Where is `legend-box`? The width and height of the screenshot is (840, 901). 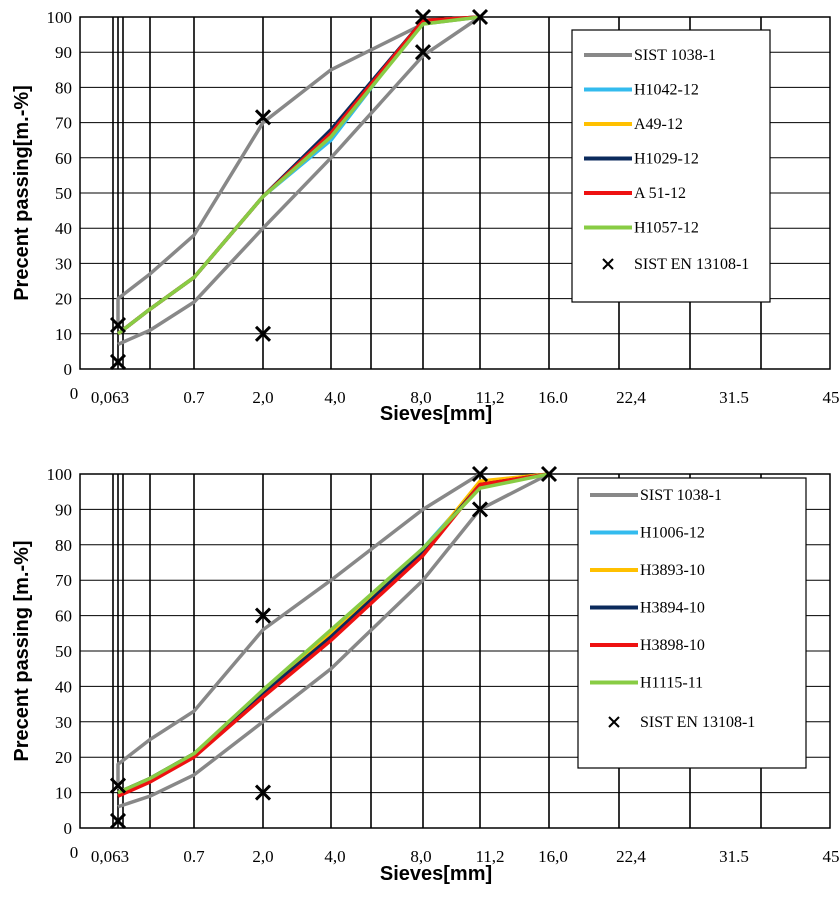 legend-box is located at coordinates (671, 166).